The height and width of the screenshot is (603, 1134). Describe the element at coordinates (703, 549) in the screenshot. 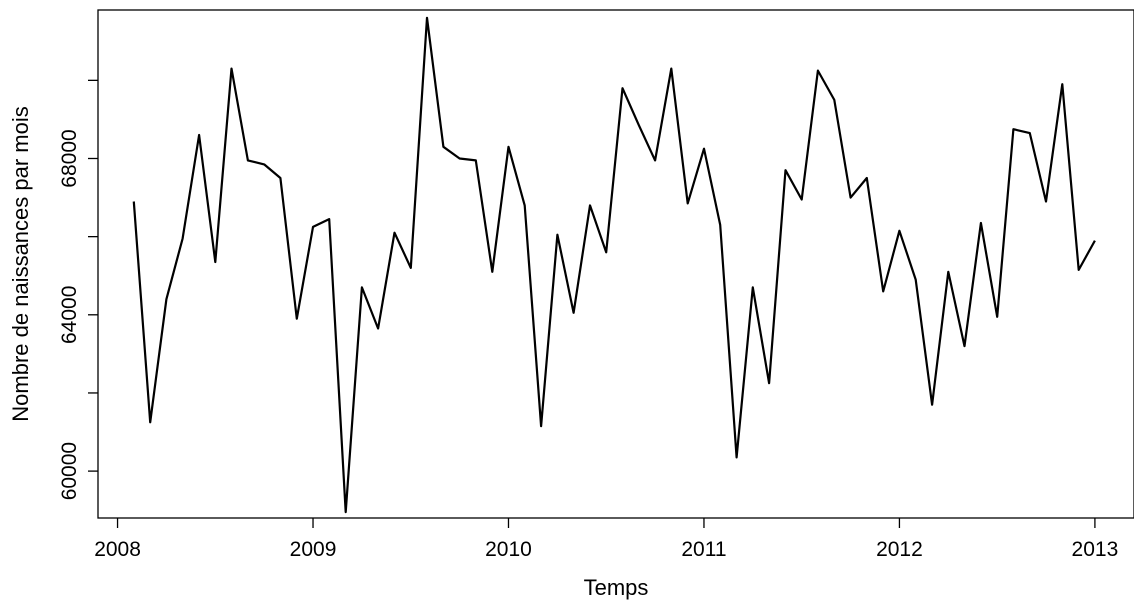

I see `x-tick-label: 2011` at that location.